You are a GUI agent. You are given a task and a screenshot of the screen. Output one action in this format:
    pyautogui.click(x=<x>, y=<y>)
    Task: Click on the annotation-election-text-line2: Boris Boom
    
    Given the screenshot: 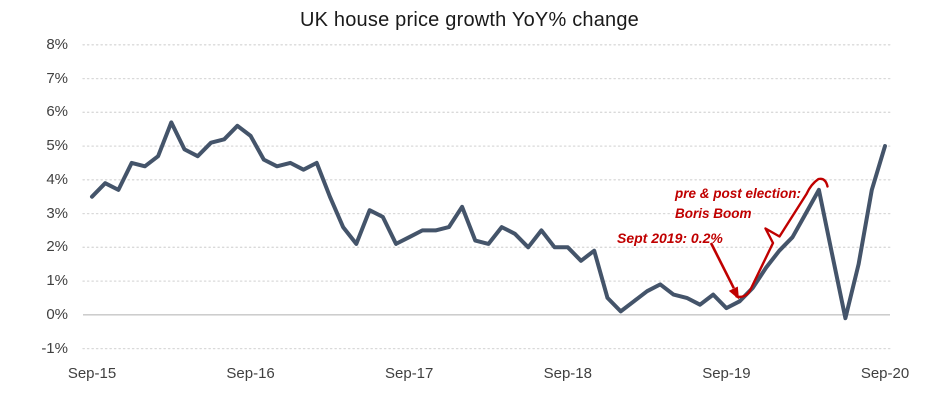 What is the action you would take?
    pyautogui.click(x=713, y=213)
    